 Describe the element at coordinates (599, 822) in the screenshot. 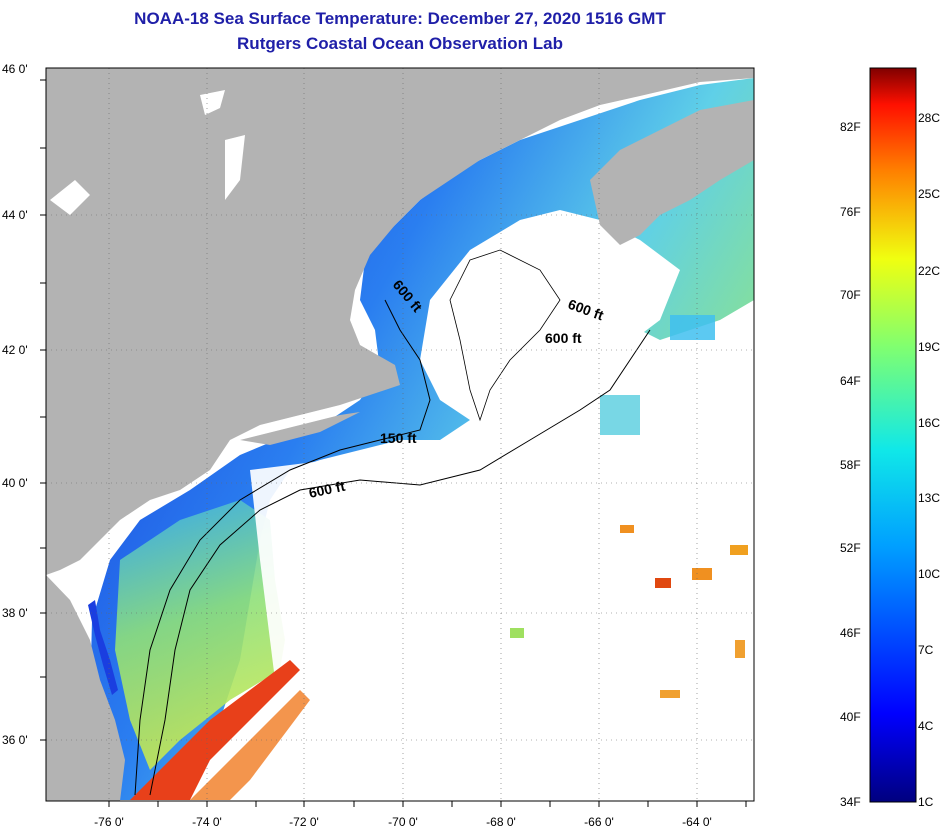

I see `lon-label: -66 0'` at that location.